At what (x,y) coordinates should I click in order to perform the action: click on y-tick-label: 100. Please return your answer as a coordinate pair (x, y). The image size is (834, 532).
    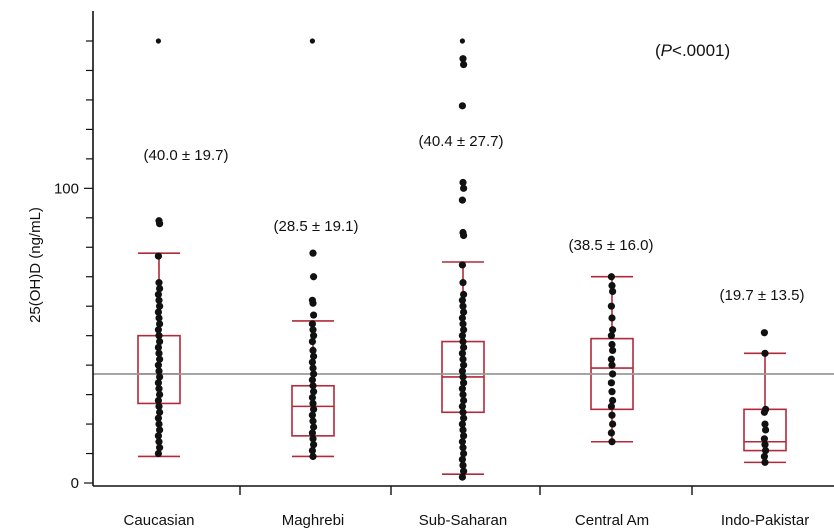
    Looking at the image, I should click on (66, 188).